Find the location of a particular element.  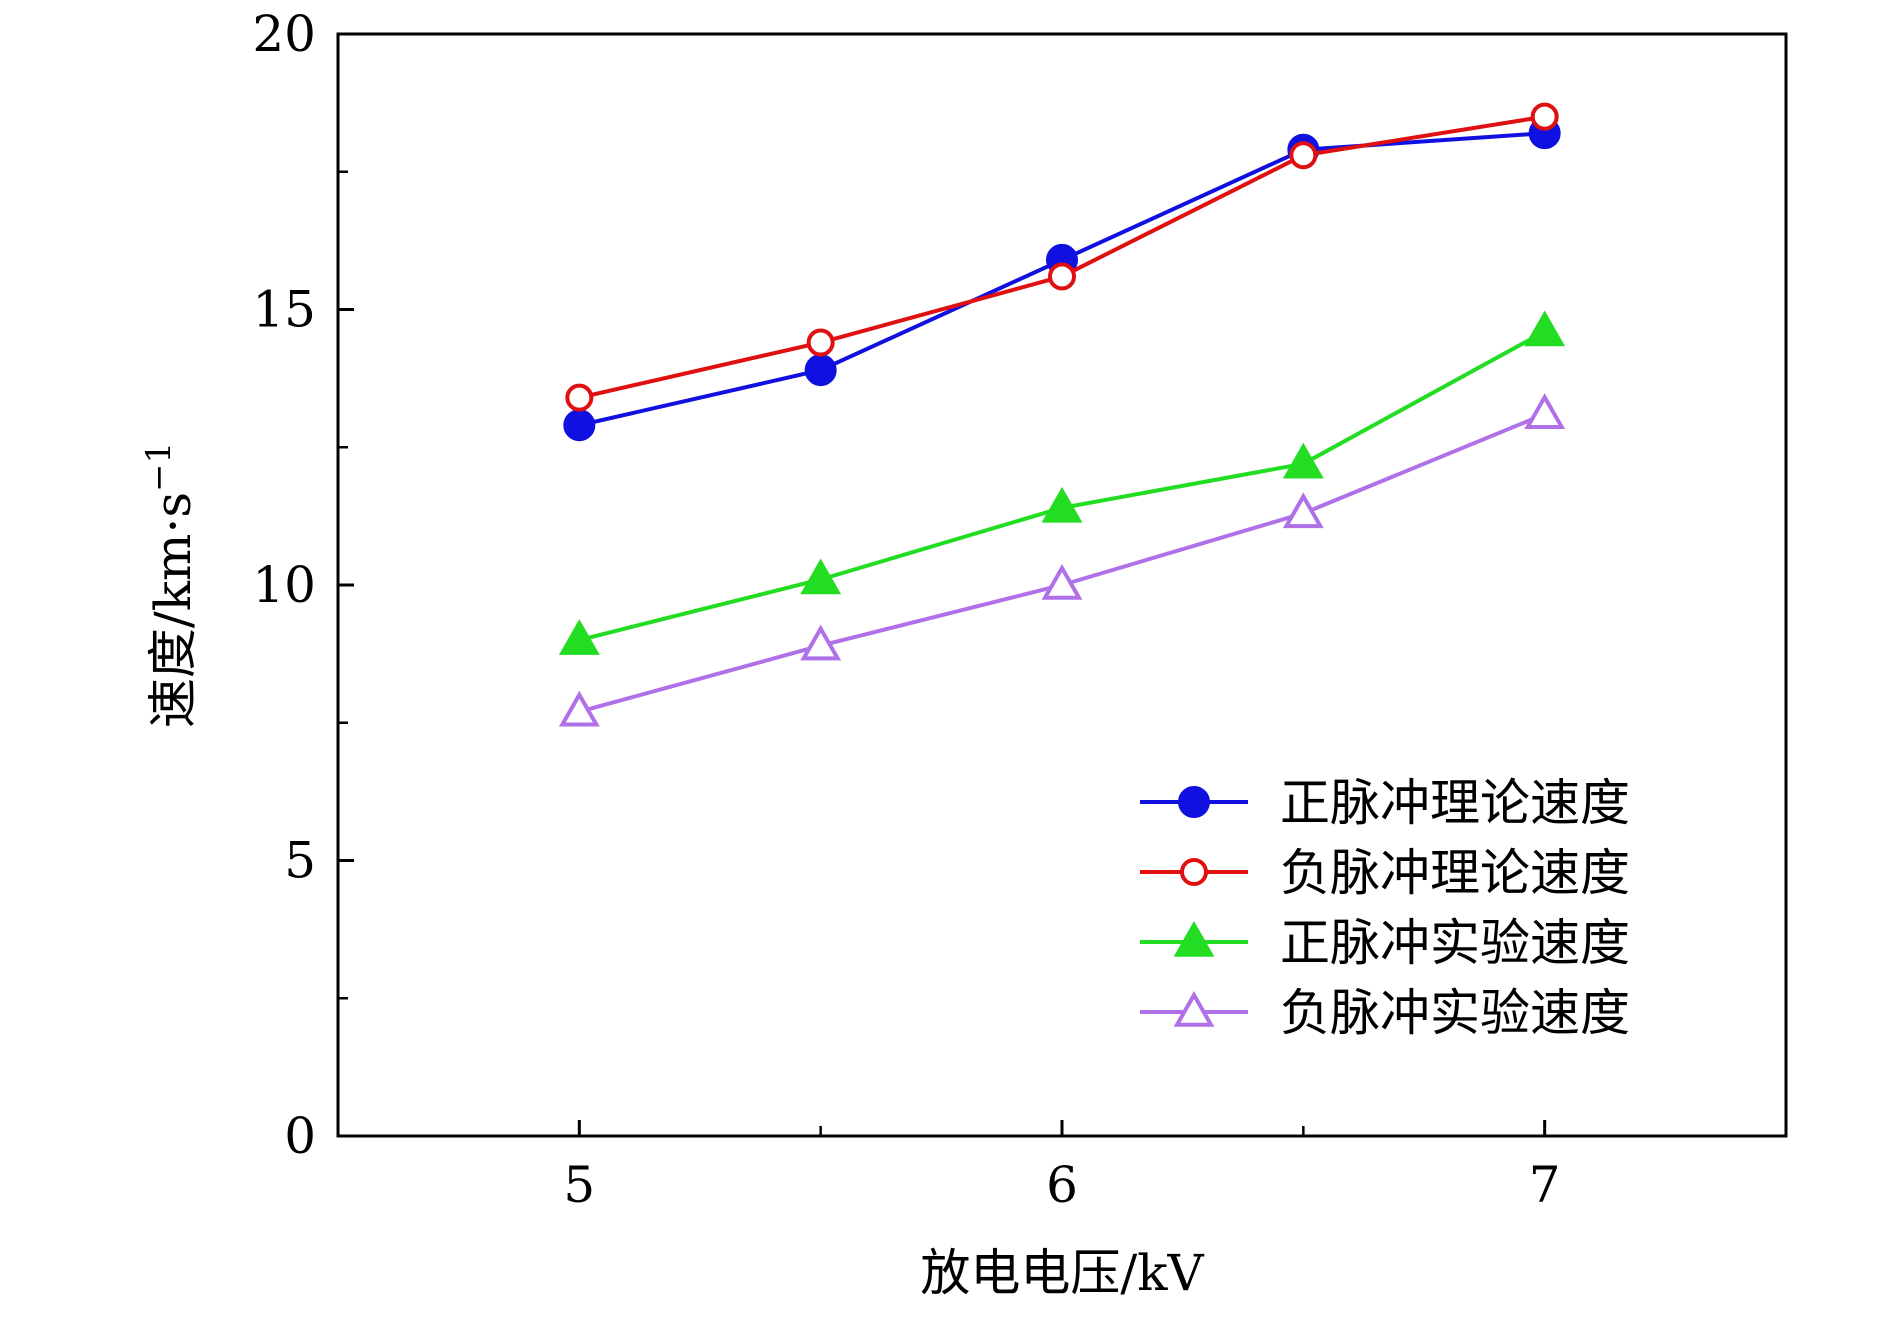

legend-label: 正脉冲实验速度 is located at coordinates (1455, 943).